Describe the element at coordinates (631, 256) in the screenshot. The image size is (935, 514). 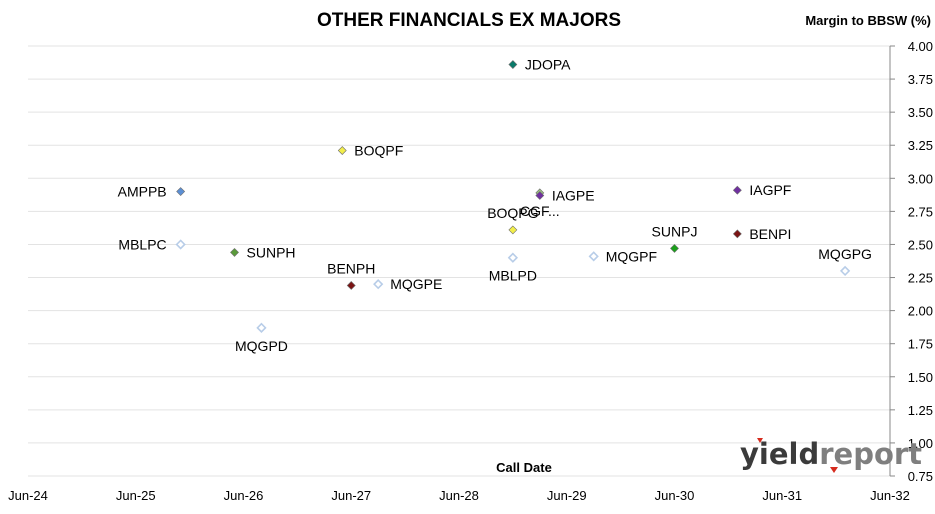
I see `data-label-mqgpf: MQGPF` at that location.